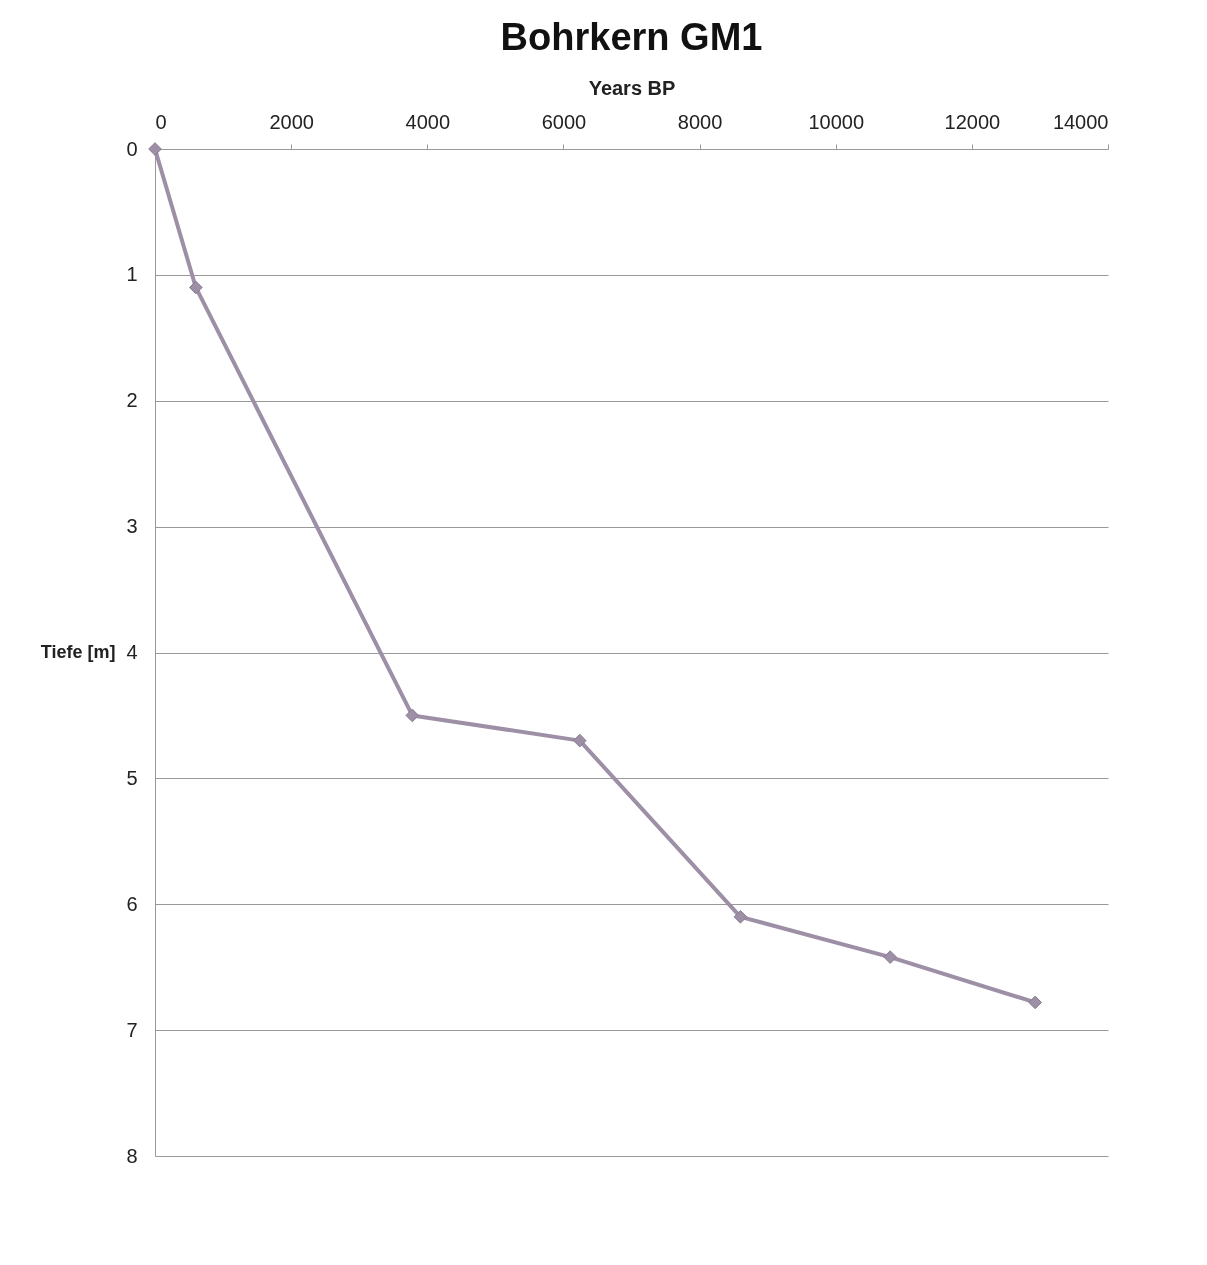 The image size is (1207, 1265). I want to click on x-tick-label: 12000, so click(972, 121).